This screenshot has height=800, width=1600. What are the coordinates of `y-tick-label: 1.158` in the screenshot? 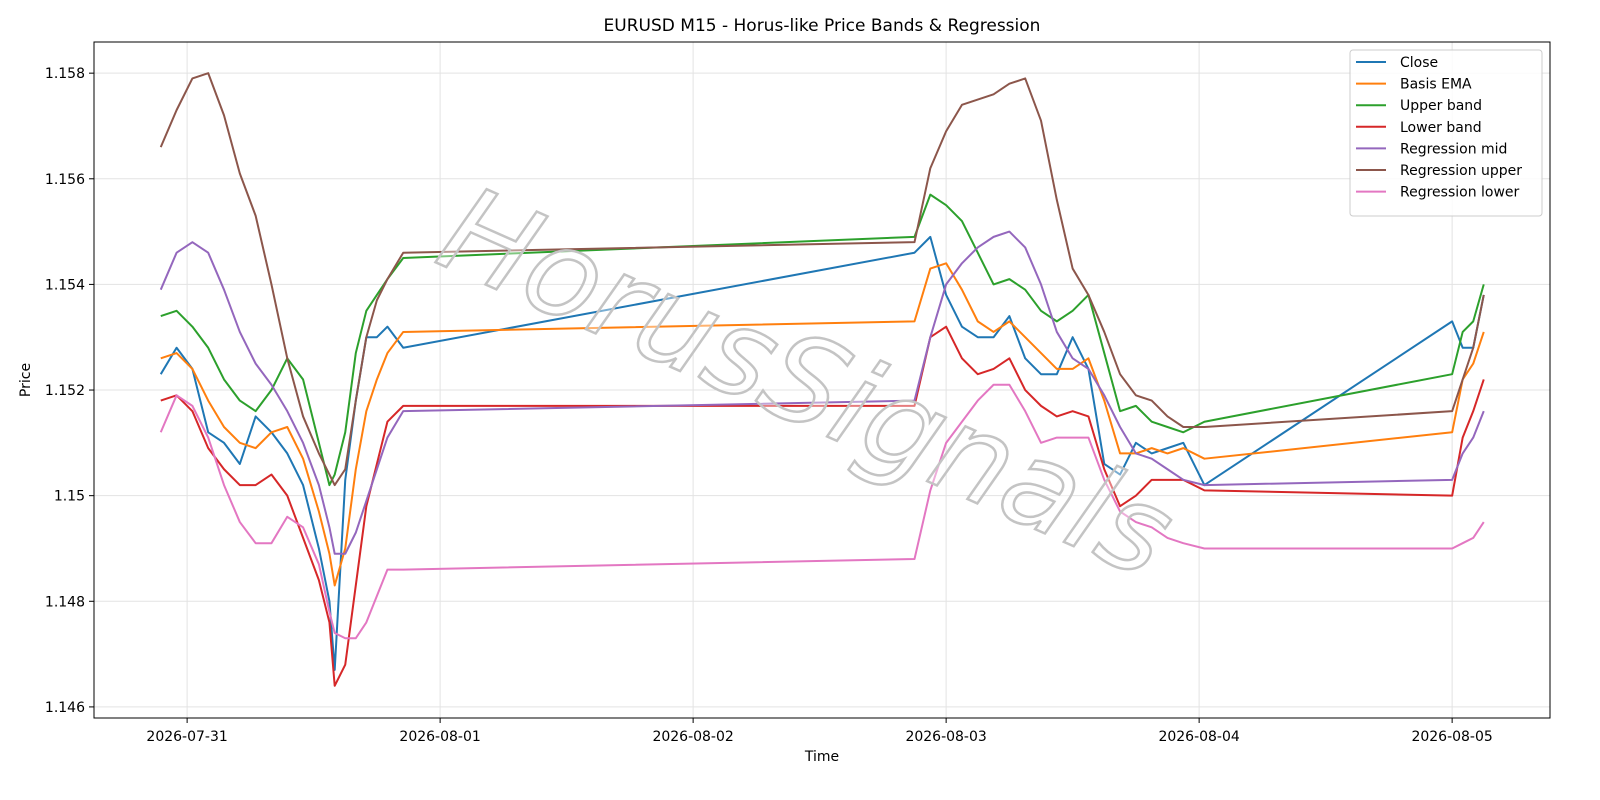 It's located at (65, 74).